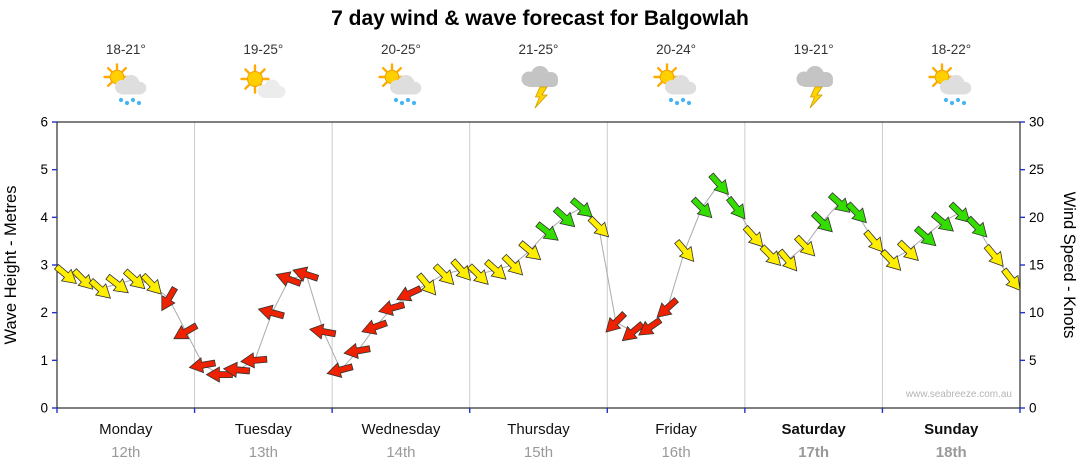 Image resolution: width=1080 pixels, height=475 pixels. Describe the element at coordinates (814, 429) in the screenshot. I see `day-label: Saturday` at that location.